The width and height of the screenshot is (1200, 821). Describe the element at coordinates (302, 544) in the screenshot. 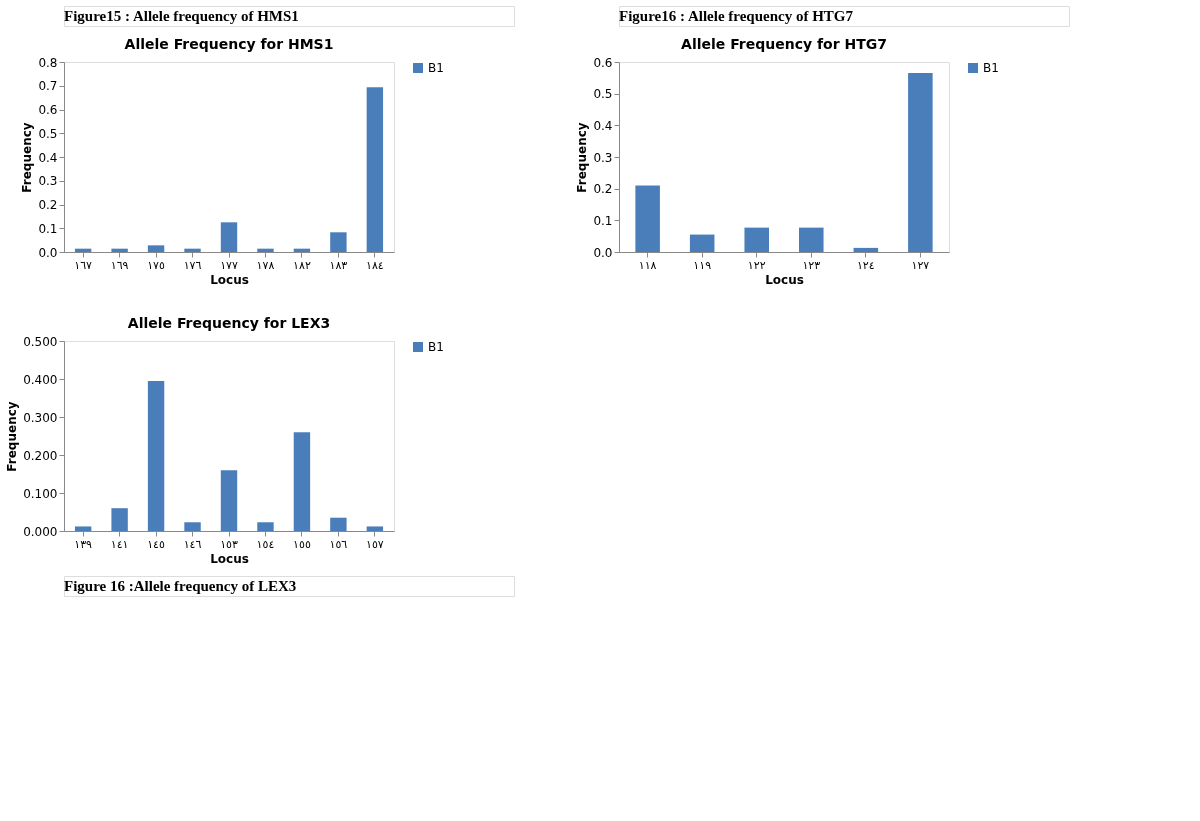

I see `x-tick-label: ١٥٥` at that location.